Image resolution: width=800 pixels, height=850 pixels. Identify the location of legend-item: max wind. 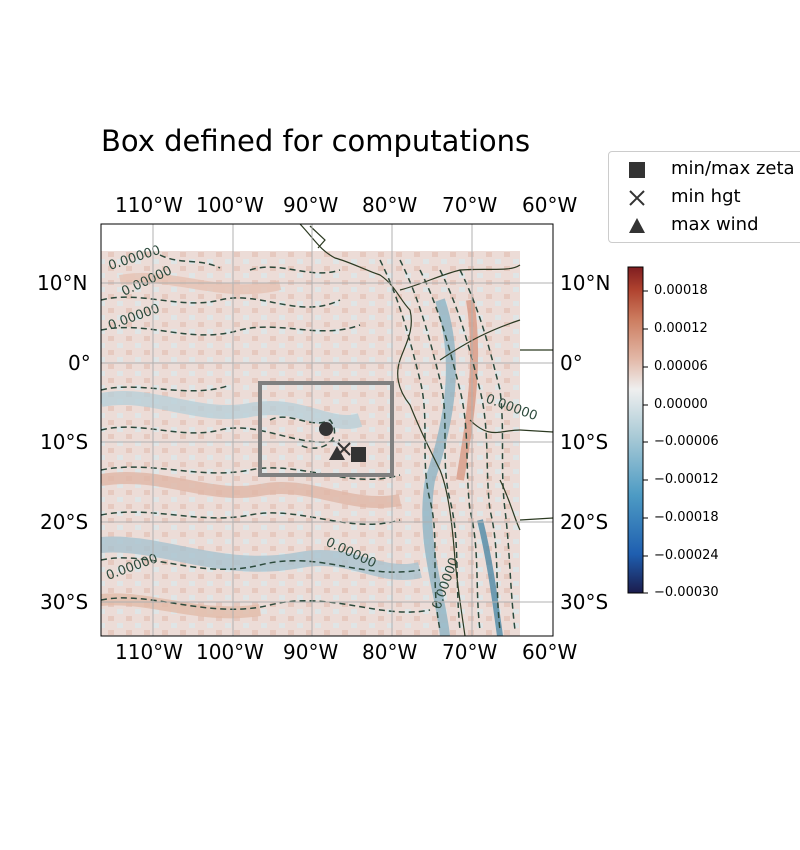
(704, 226).